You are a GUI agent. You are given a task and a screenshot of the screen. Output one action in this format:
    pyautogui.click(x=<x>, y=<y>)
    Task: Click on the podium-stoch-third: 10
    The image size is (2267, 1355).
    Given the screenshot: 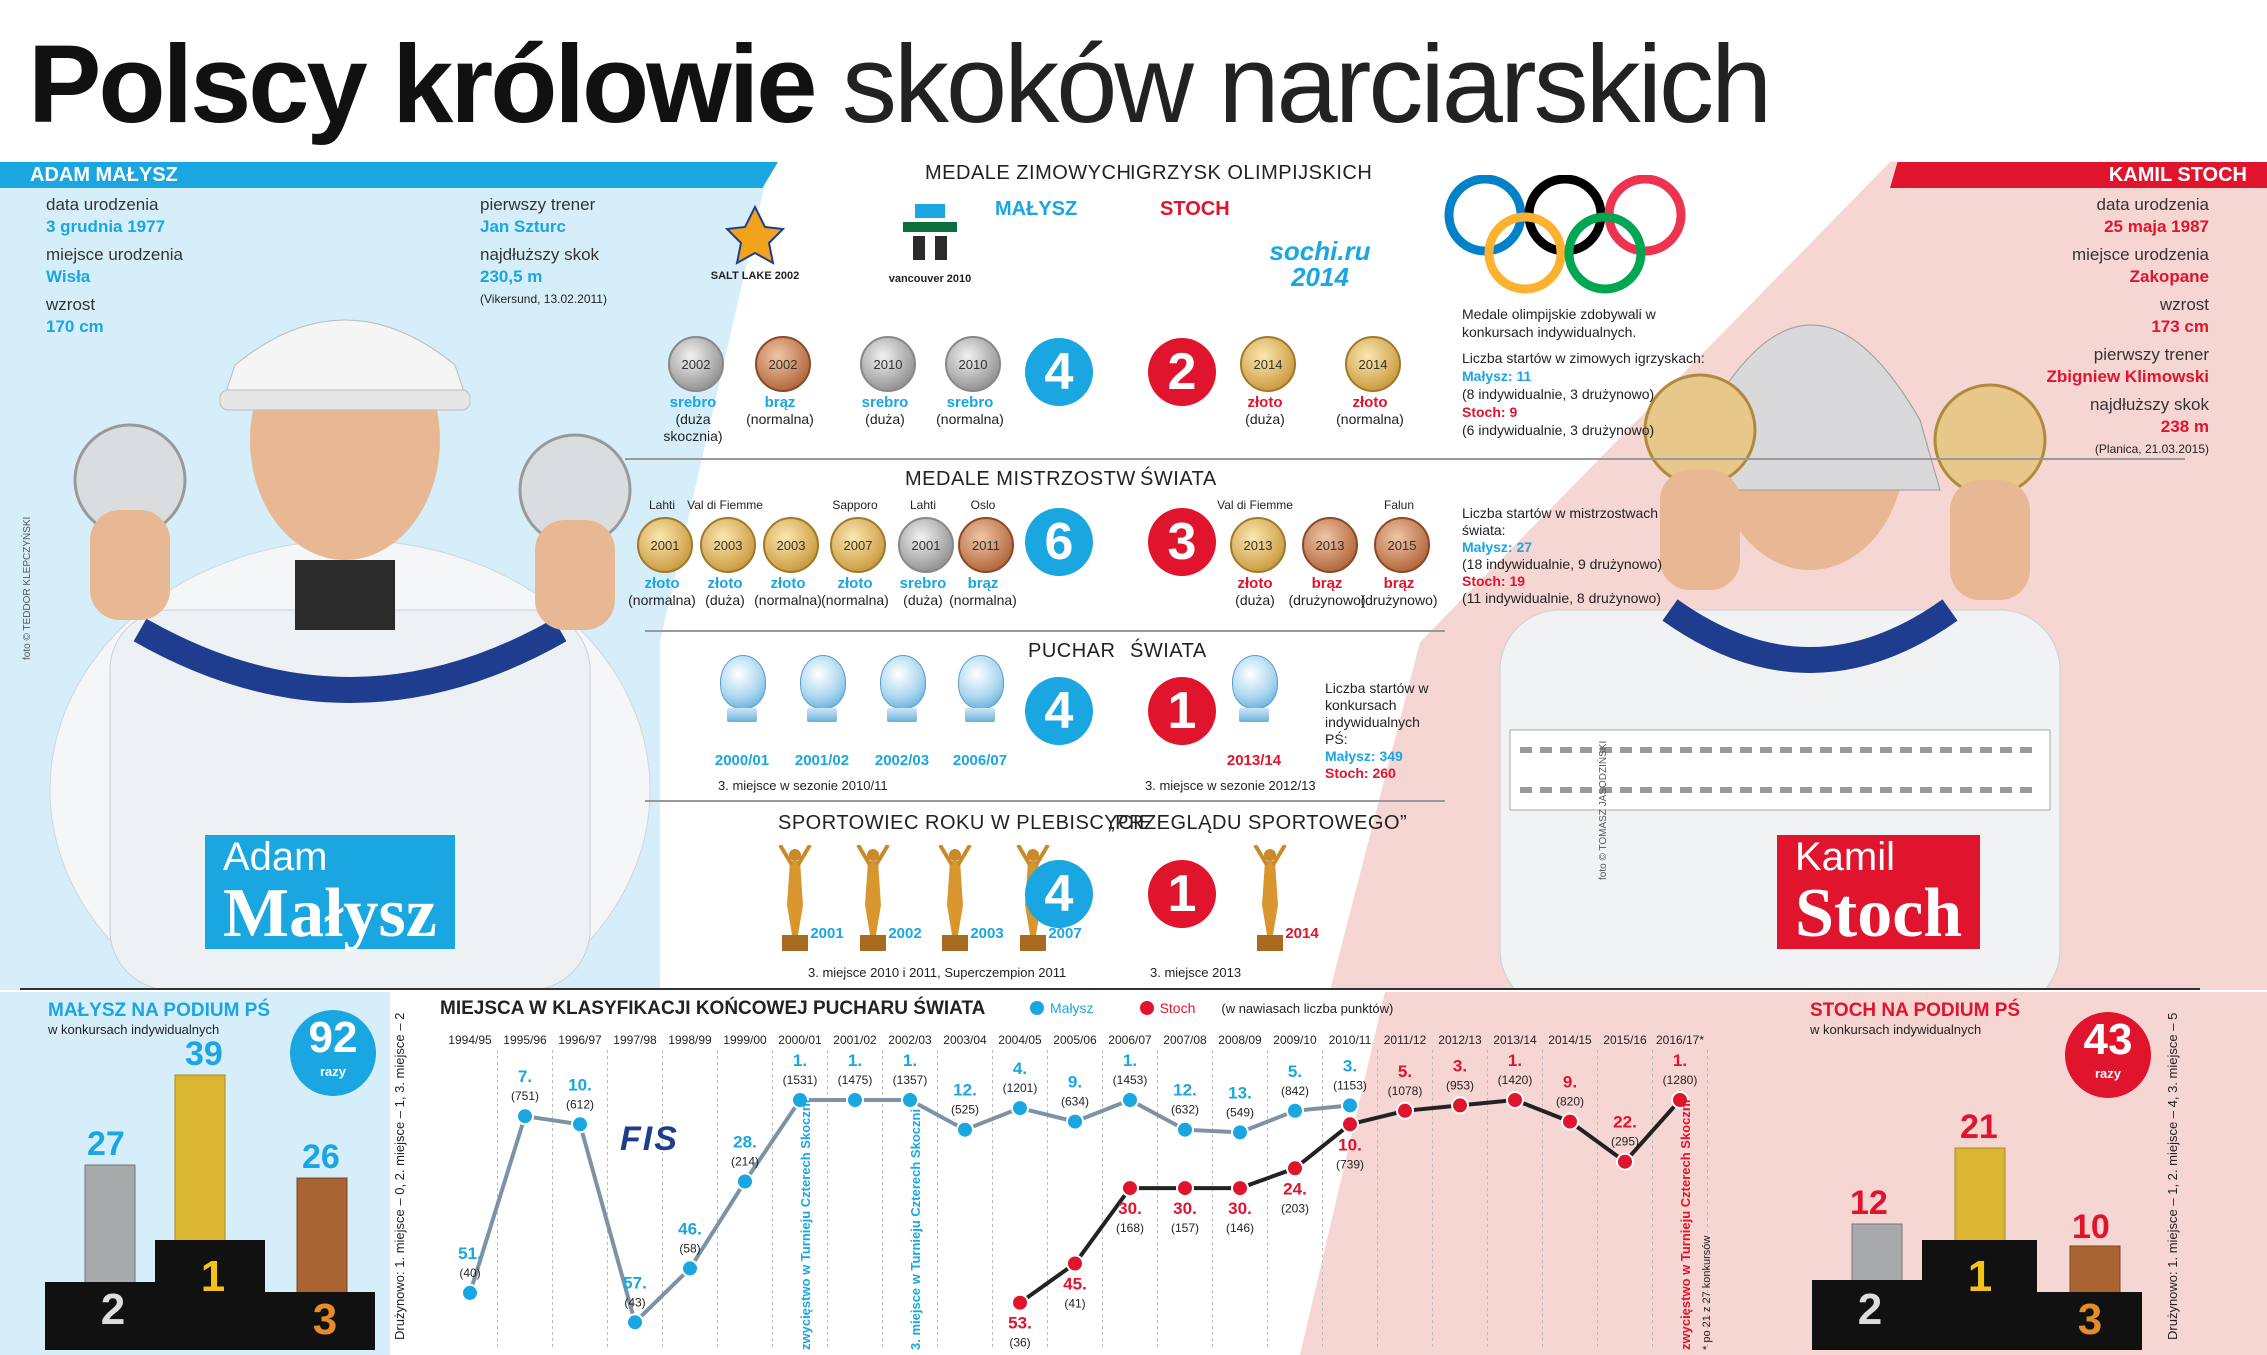 What is the action you would take?
    pyautogui.click(x=2091, y=1227)
    